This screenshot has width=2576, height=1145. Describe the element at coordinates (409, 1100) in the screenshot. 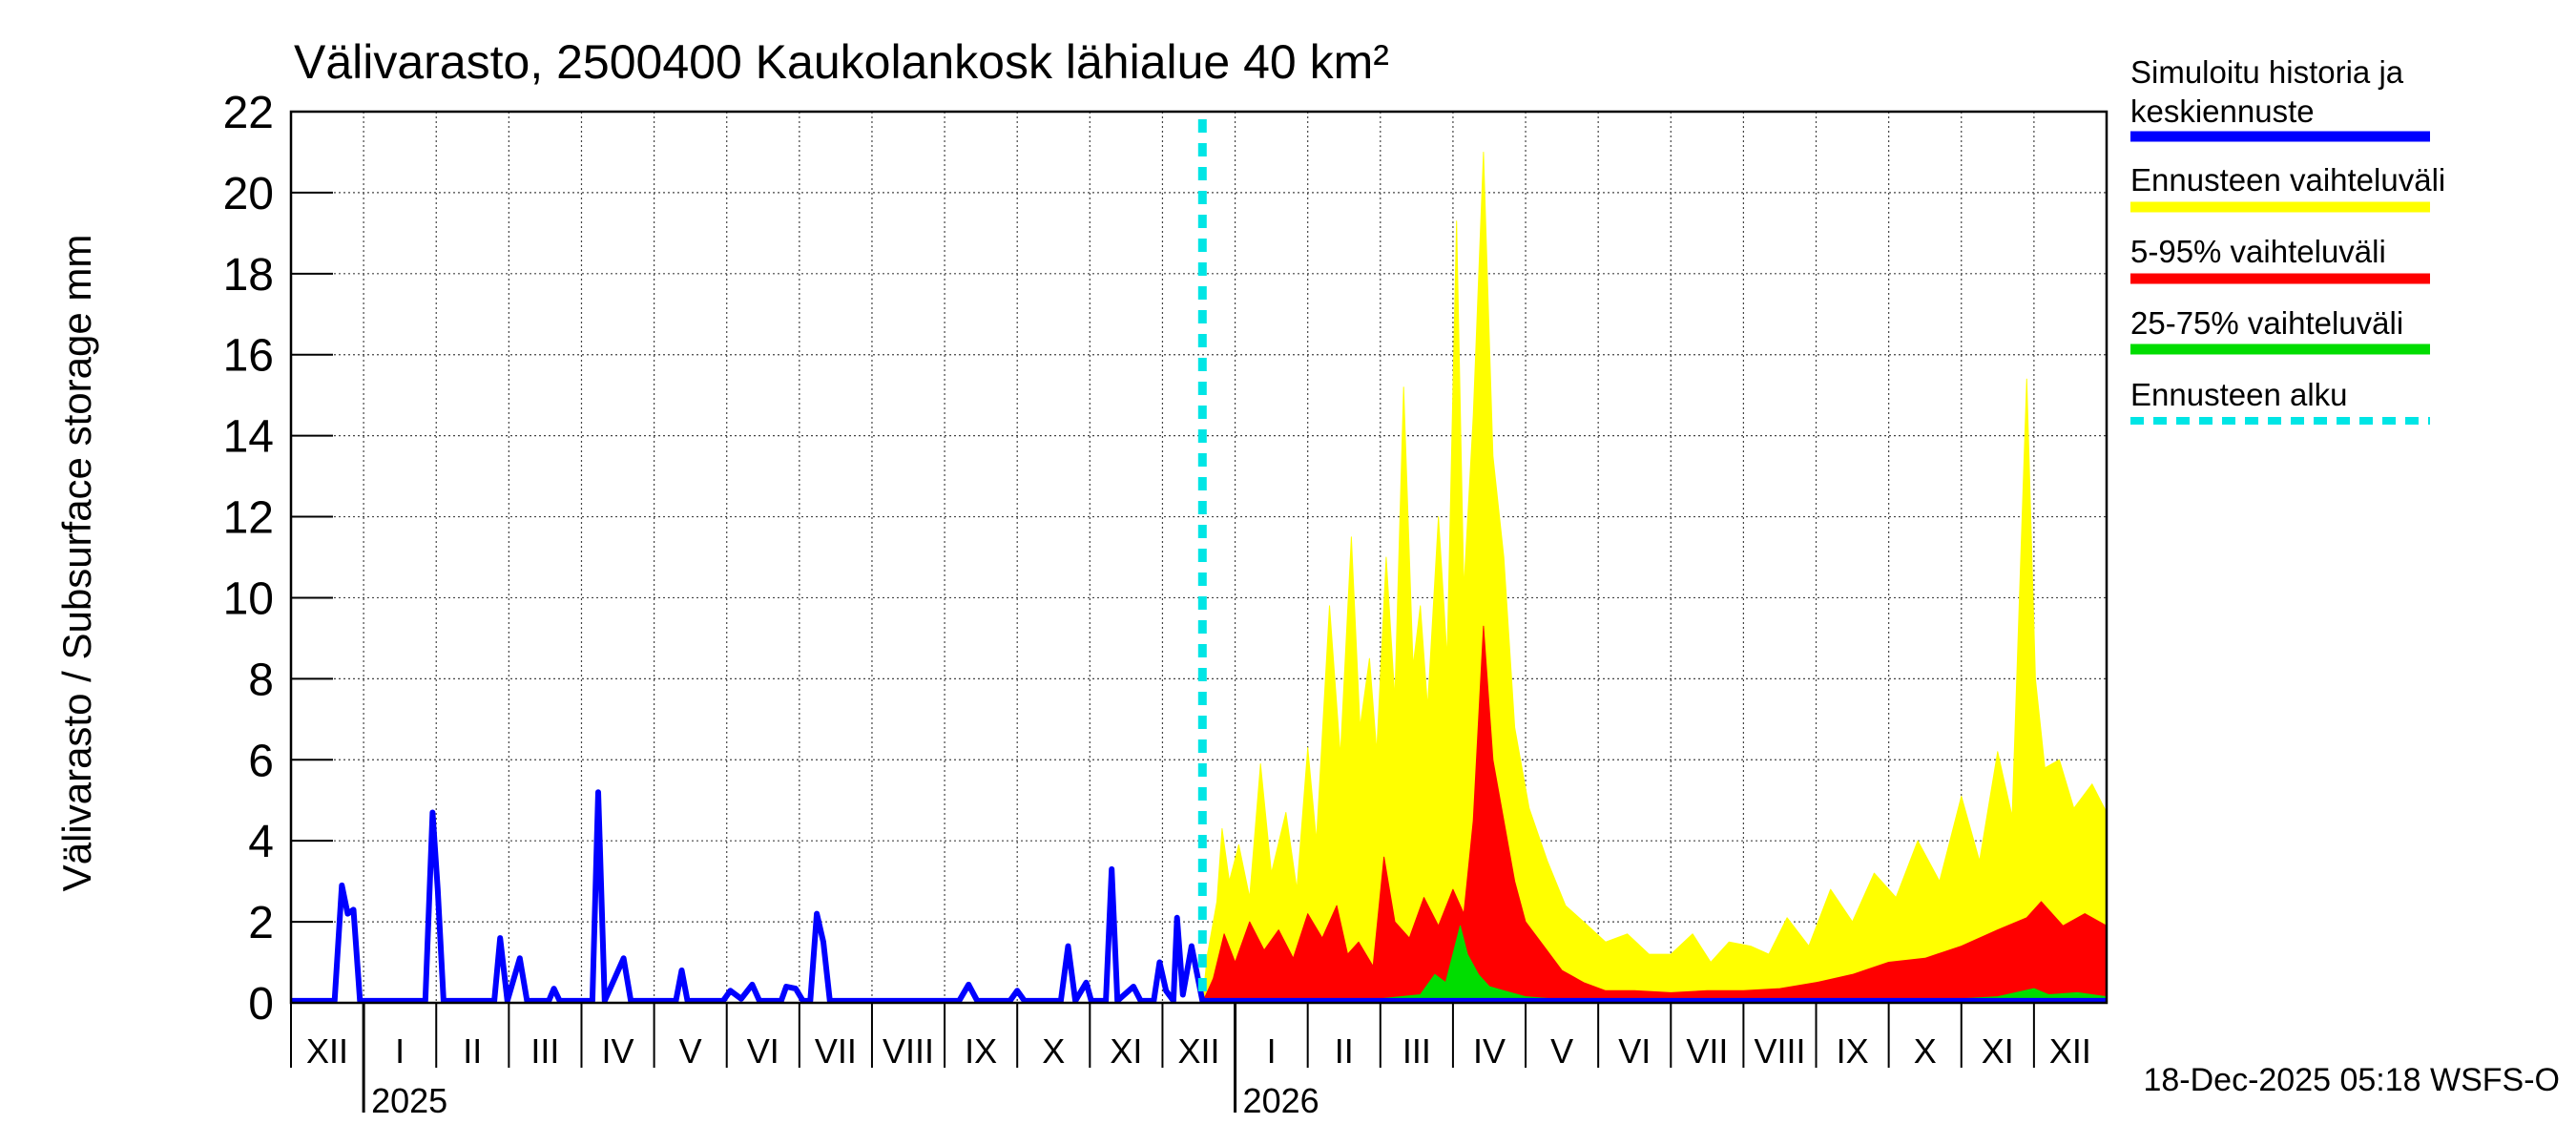

I see `x-year-label: 2025` at that location.